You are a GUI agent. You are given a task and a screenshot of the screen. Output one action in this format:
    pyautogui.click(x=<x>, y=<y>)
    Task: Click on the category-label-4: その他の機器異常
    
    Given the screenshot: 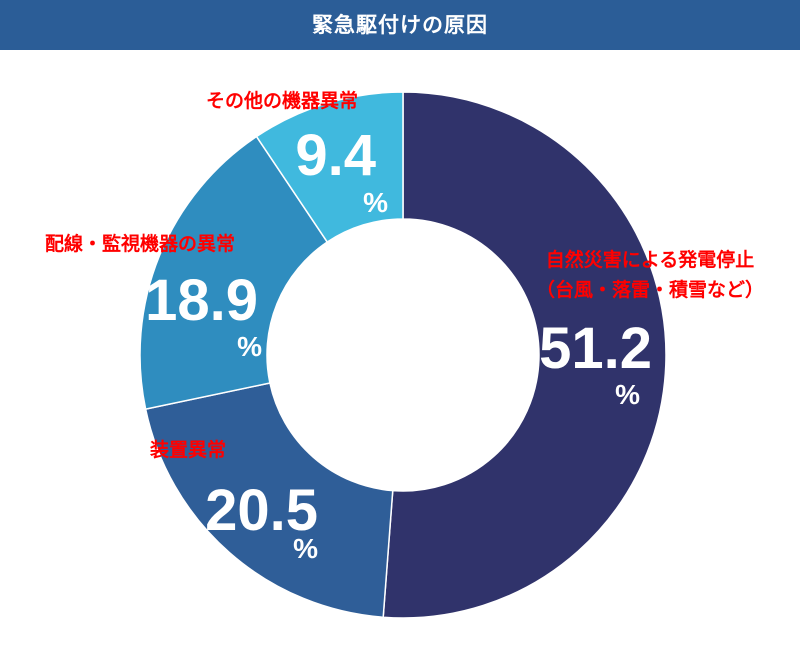 What is the action you would take?
    pyautogui.click(x=282, y=100)
    